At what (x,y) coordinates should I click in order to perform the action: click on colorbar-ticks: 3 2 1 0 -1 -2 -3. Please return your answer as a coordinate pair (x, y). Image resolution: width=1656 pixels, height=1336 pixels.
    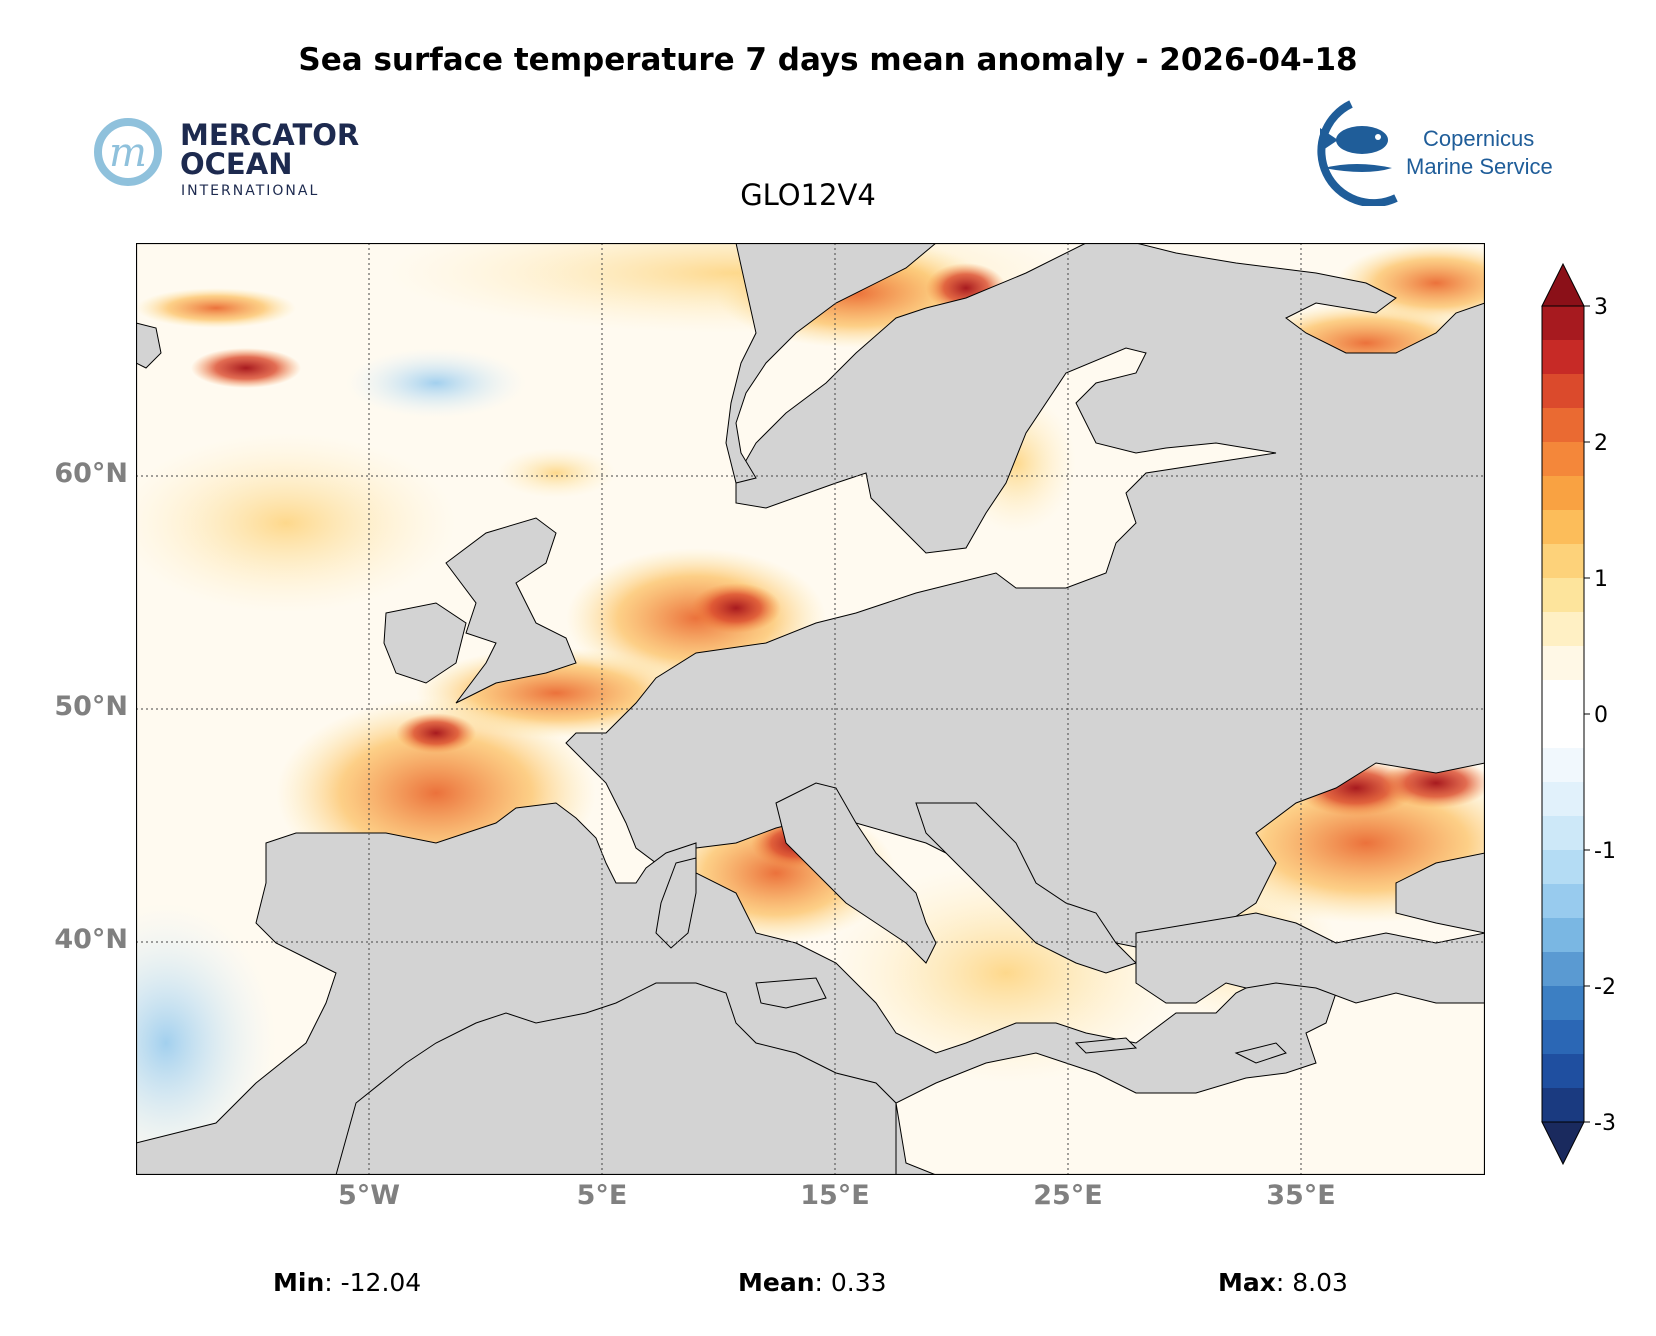
    Looking at the image, I should click on (1600, 715).